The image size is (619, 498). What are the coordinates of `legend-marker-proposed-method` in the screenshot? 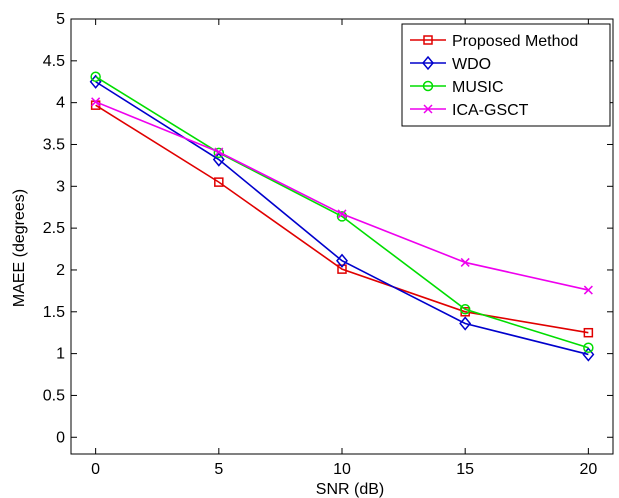 It's located at (428, 40).